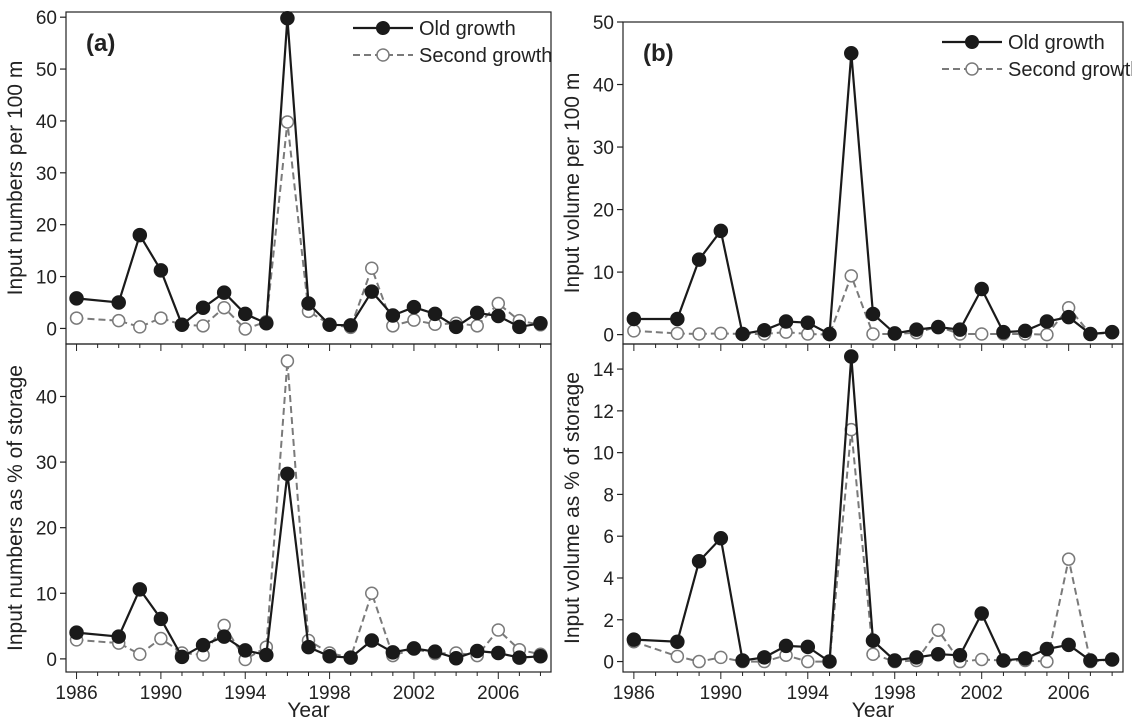 Image resolution: width=1132 pixels, height=719 pixels. I want to click on x-tick-label: 1994, so click(245, 693).